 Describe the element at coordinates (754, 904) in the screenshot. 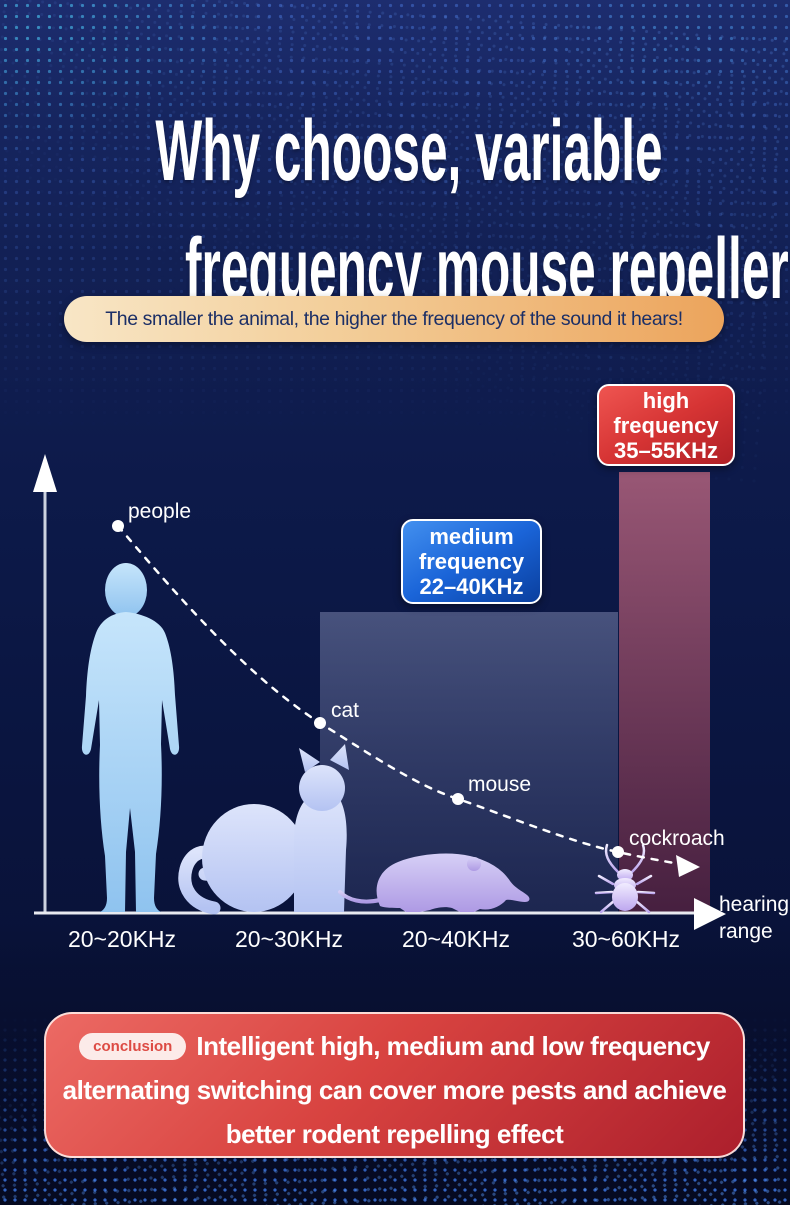

I see `x-axis-title-line1: hearing` at that location.